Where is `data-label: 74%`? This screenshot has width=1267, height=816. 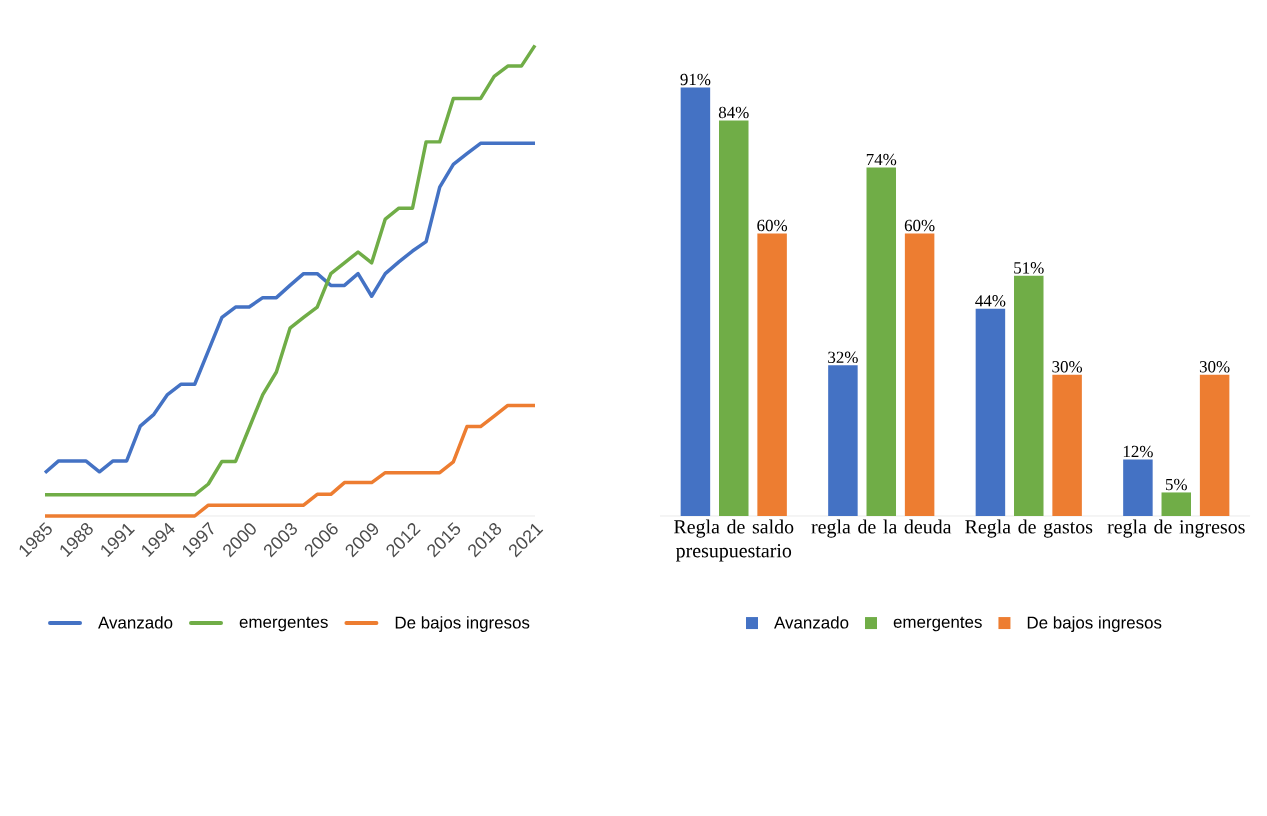
data-label: 74% is located at coordinates (881, 159).